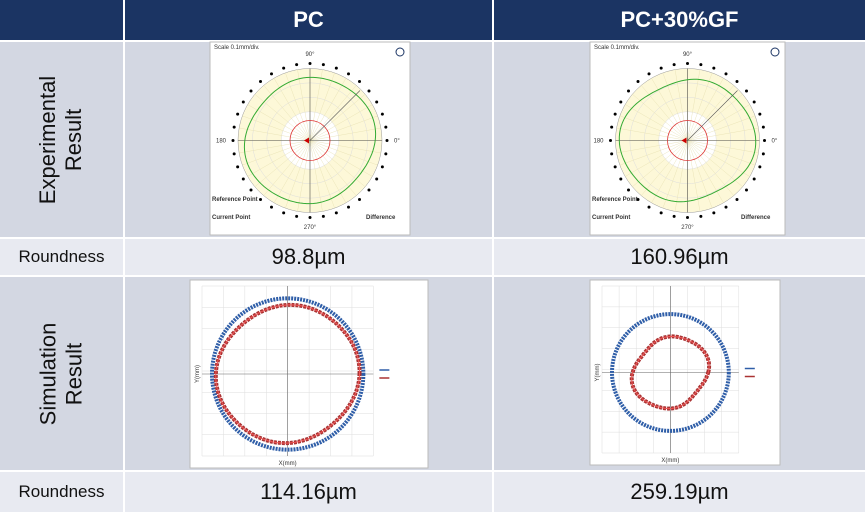 The width and height of the screenshot is (865, 514). I want to click on profile, so click(310, 140).